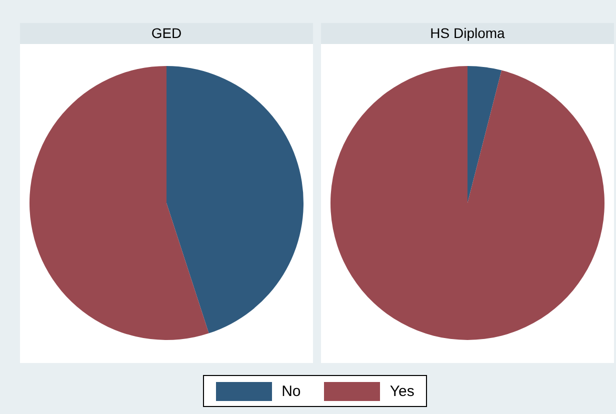 The height and width of the screenshot is (414, 616). I want to click on legend-label: No, so click(291, 391).